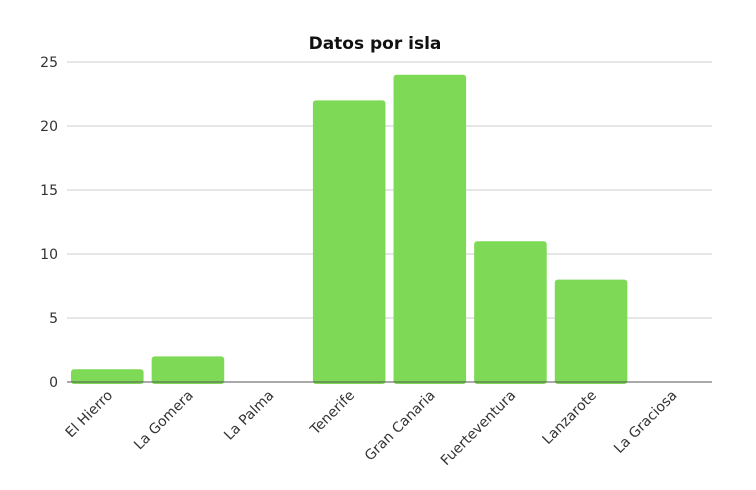 Image resolution: width=756 pixels, height=490 pixels. I want to click on x-tick-label: Lanzarote, so click(570, 418).